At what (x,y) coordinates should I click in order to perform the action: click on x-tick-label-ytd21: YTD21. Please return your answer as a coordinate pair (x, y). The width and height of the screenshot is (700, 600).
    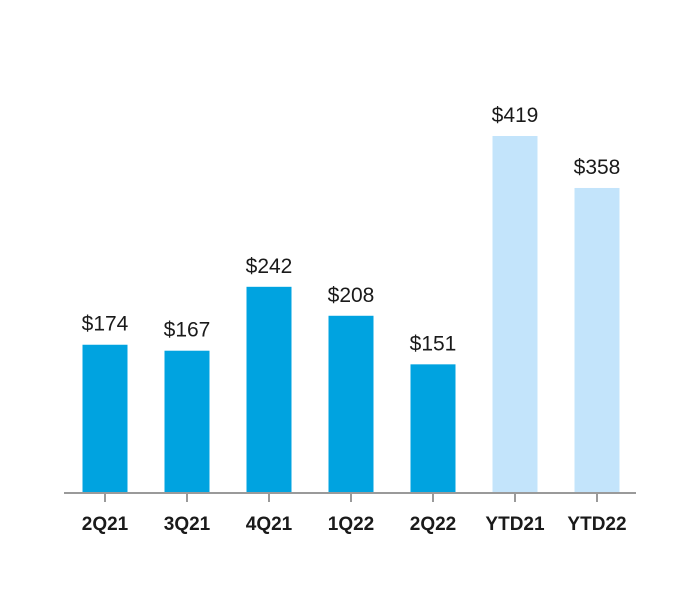
    Looking at the image, I should click on (515, 524).